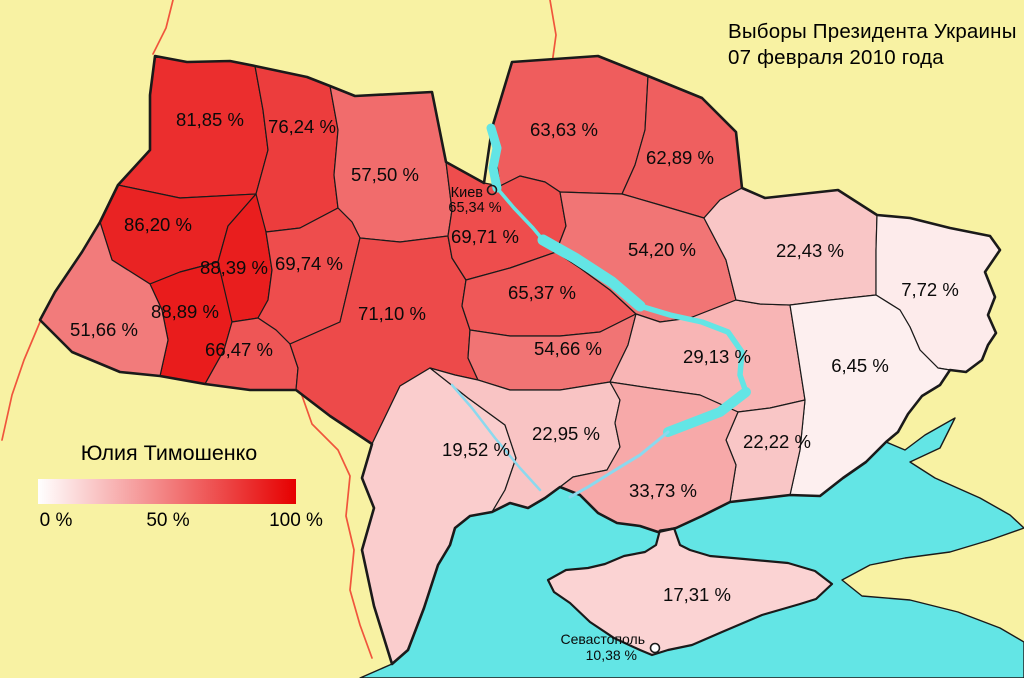 Image resolution: width=1024 pixels, height=678 pixels. I want to click on label-khmelnytskyi: 69,74 %, so click(309, 263).